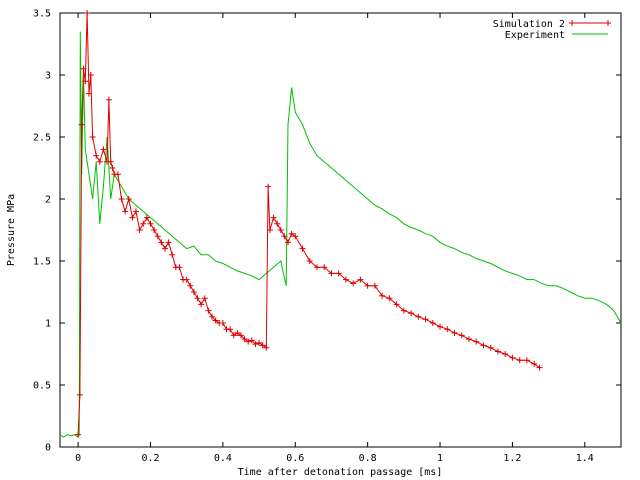 Image resolution: width=640 pixels, height=480 pixels. I want to click on legend-label-experiment: Experiment, so click(535, 35).